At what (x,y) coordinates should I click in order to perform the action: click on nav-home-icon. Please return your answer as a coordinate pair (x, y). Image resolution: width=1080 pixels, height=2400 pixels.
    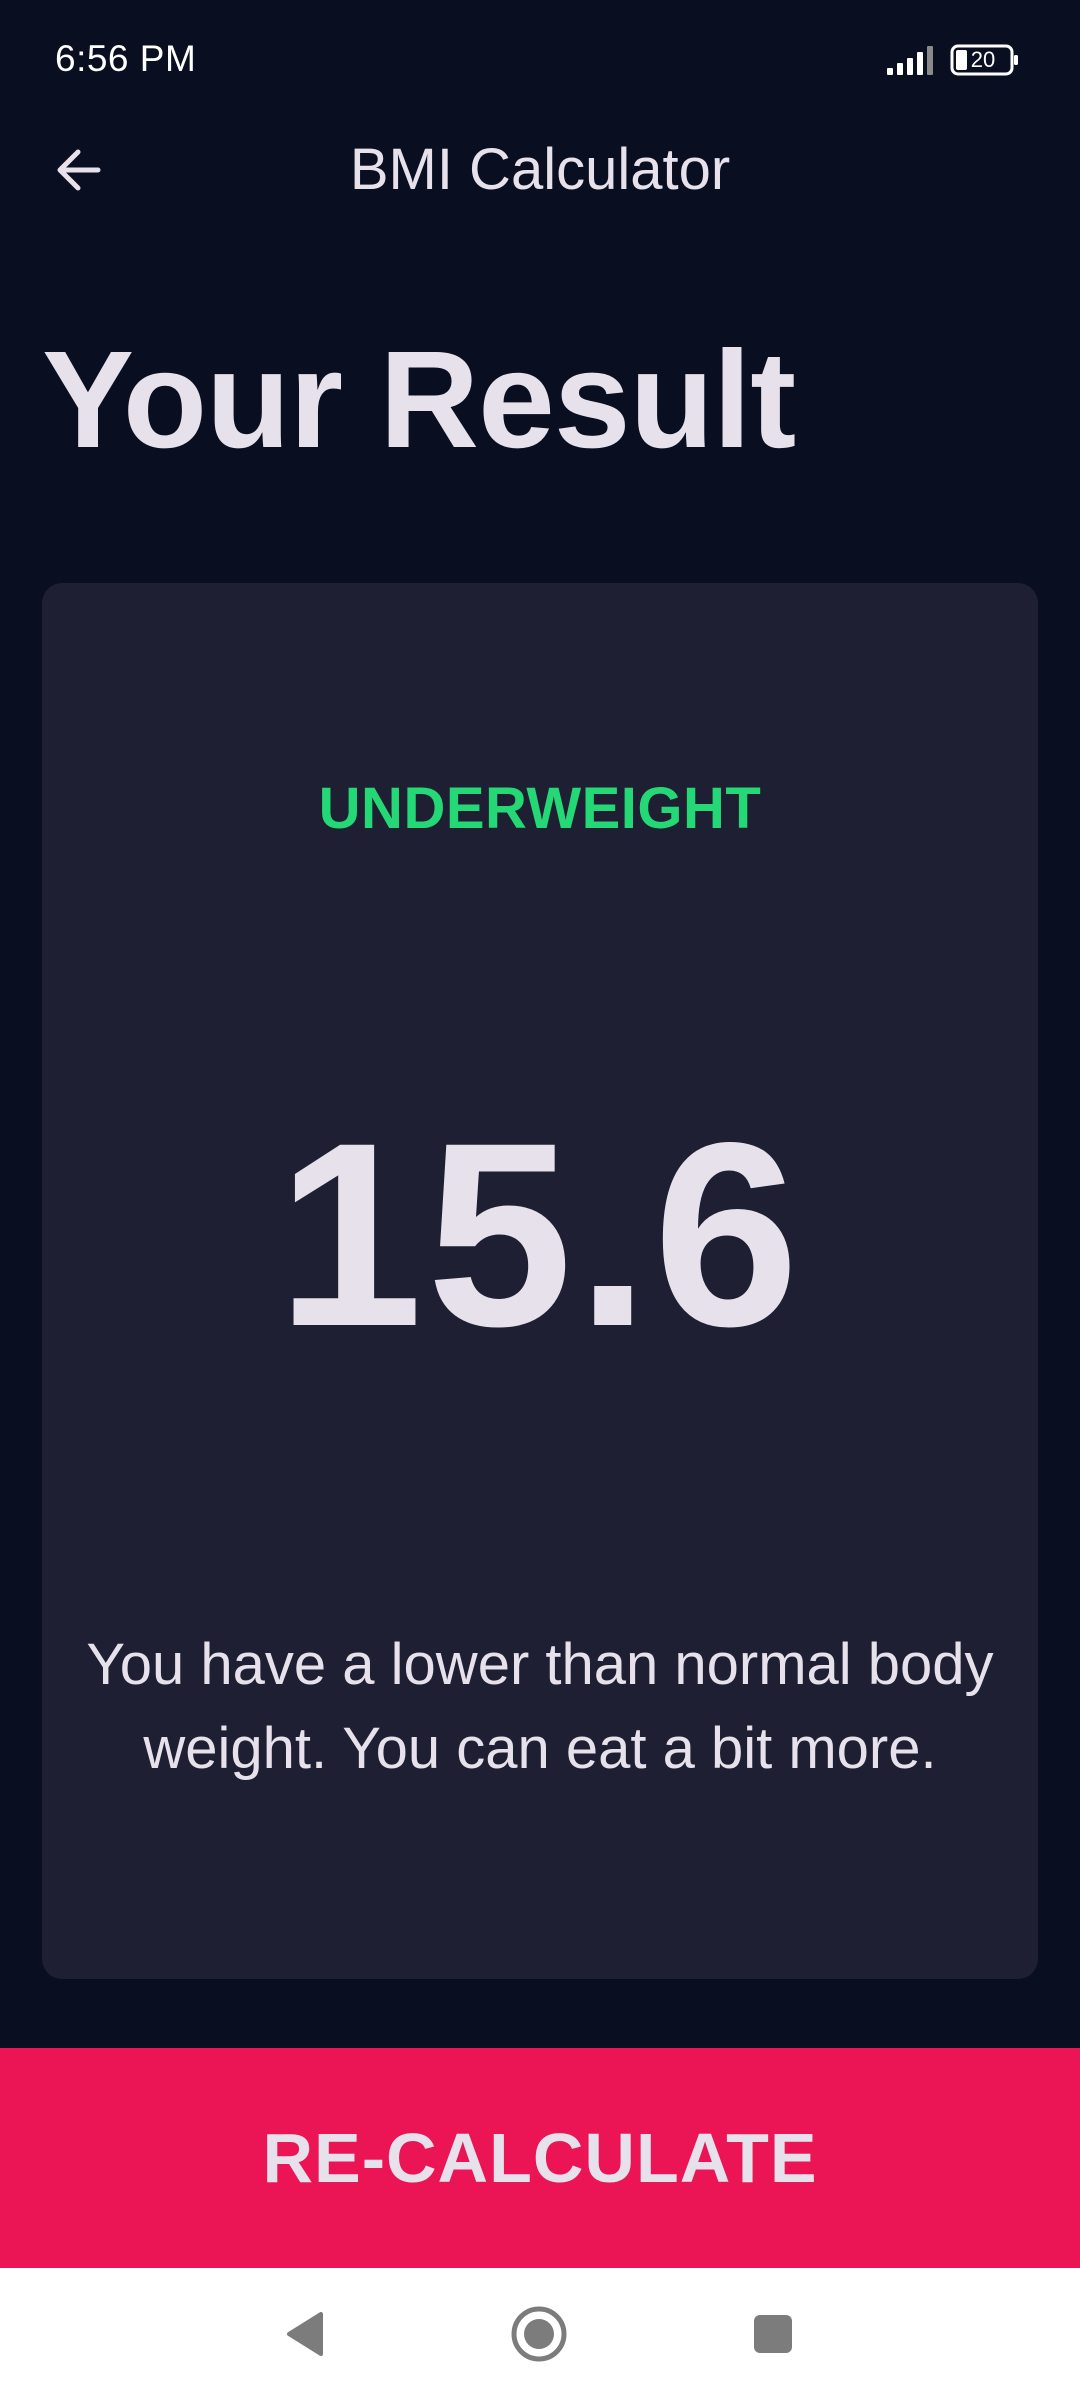
    Looking at the image, I should click on (539, 2334).